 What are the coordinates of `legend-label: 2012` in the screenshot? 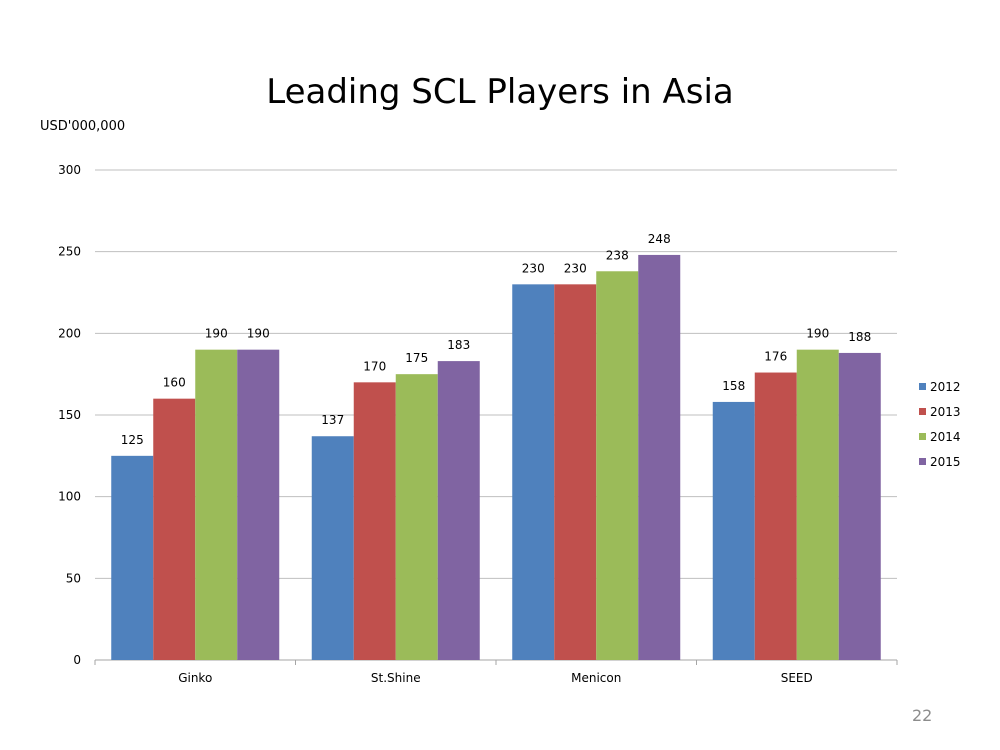 It's located at (945, 387).